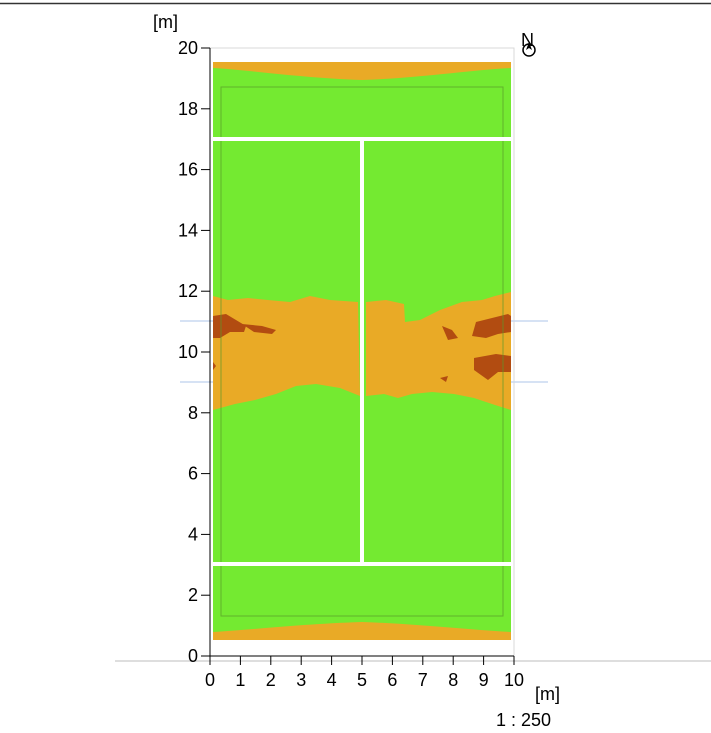 The height and width of the screenshot is (733, 711). I want to click on x-tick-label: 4, so click(332, 680).